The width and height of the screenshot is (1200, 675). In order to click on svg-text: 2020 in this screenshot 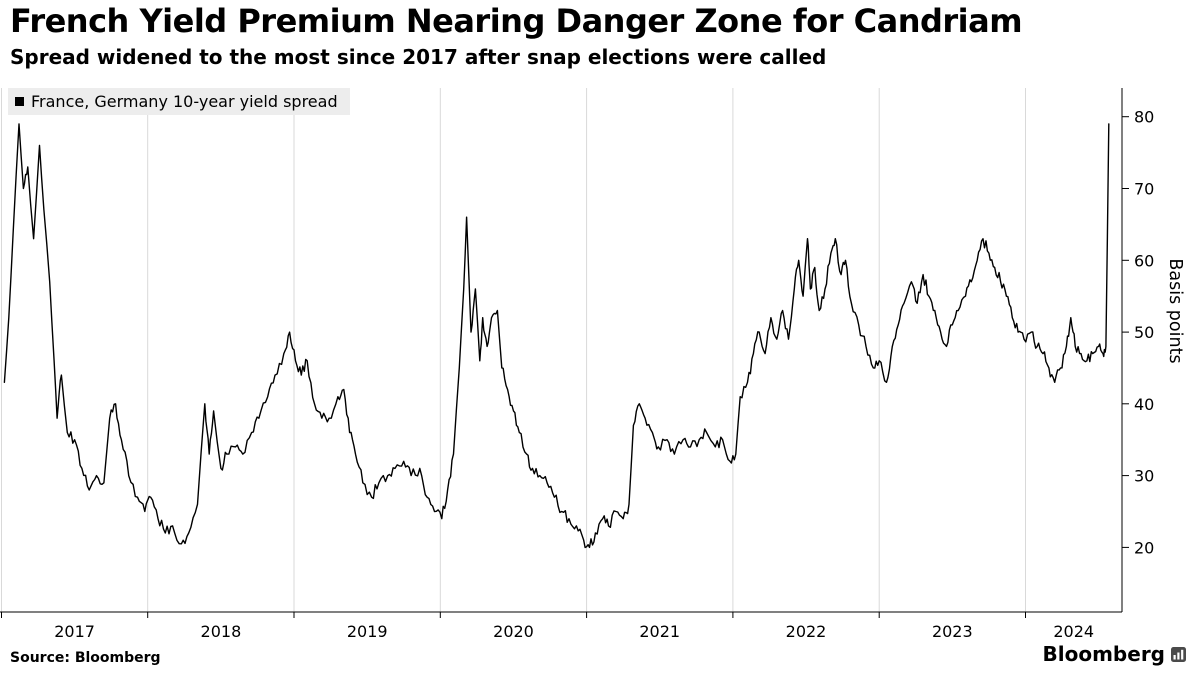, I will do `click(513, 631)`.